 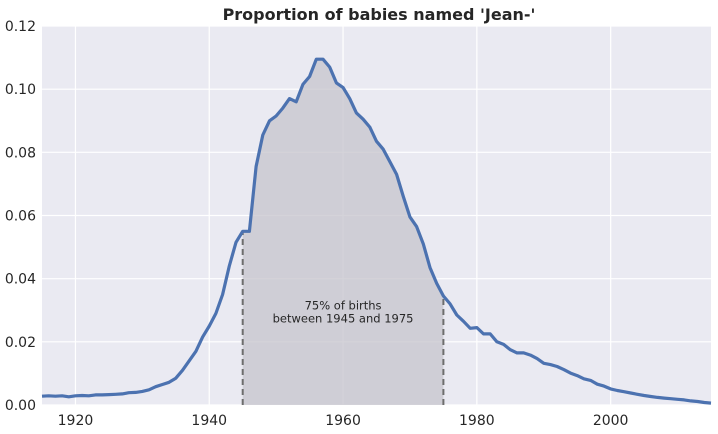 I want to click on y-tick-label: 0.00, so click(x=20, y=406).